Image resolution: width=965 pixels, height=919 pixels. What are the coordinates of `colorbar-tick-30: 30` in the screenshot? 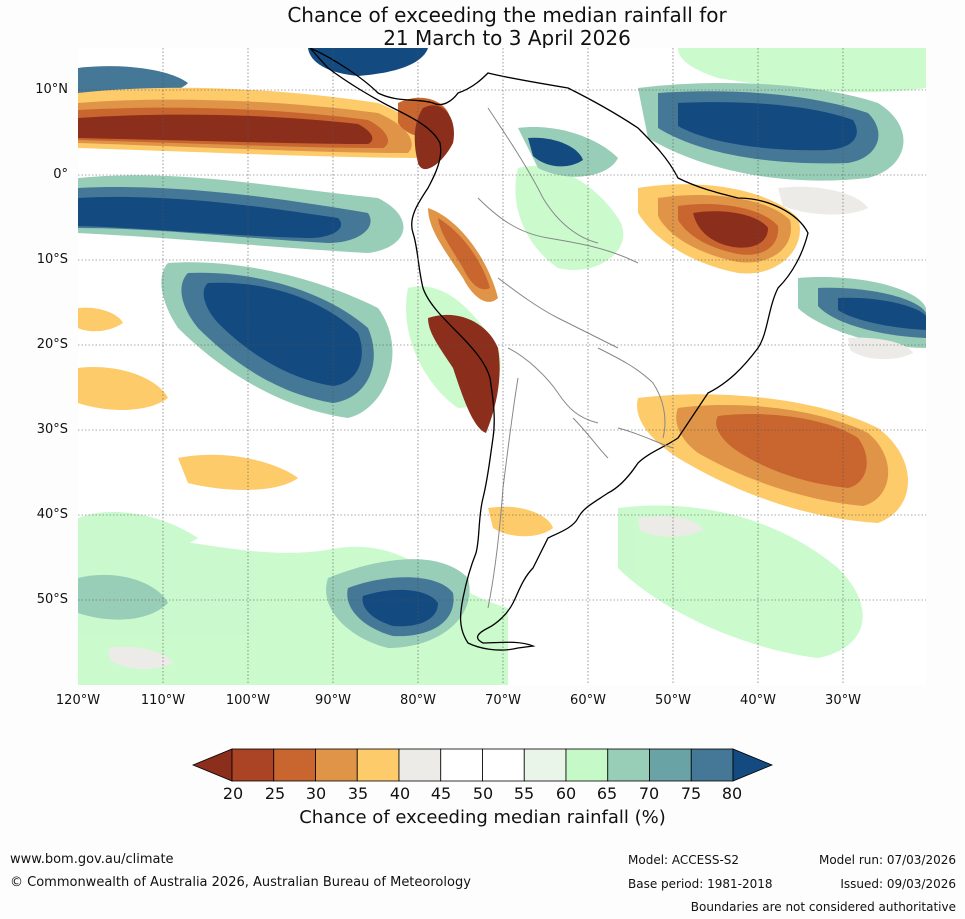 It's located at (316, 793).